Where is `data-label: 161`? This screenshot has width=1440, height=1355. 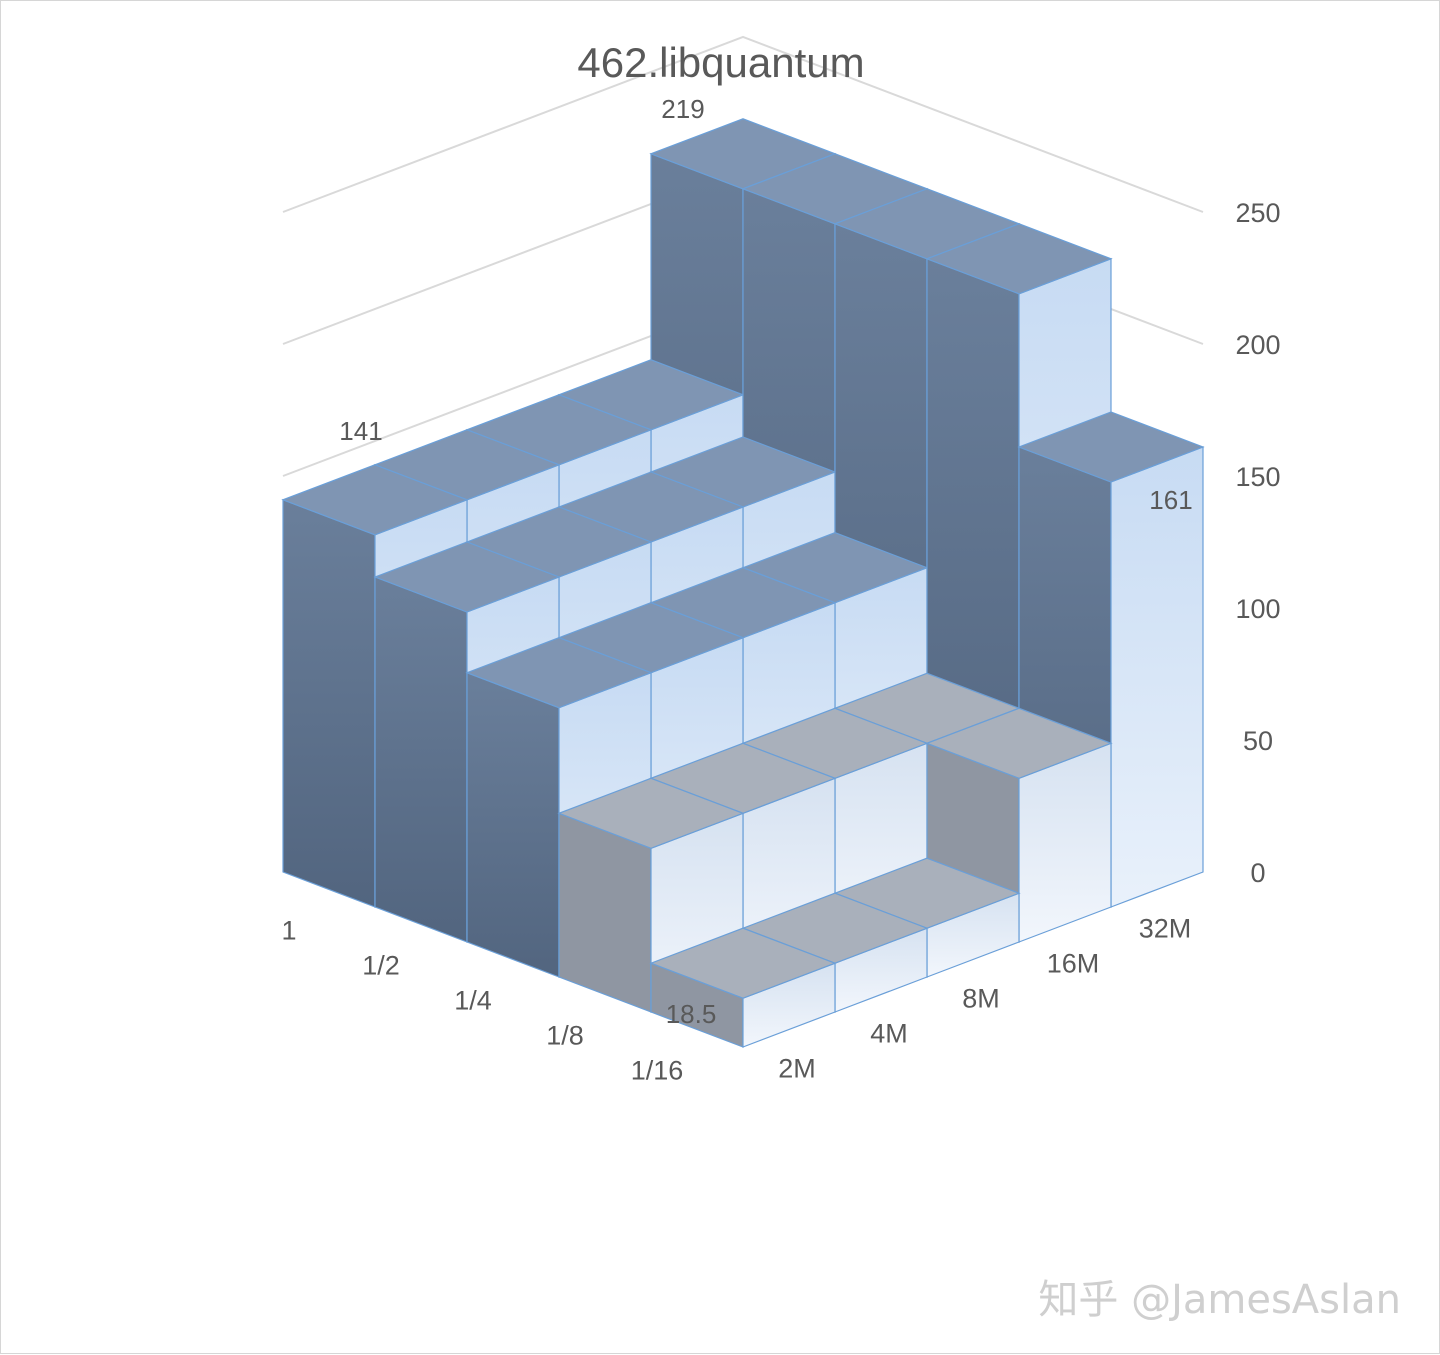 data-label: 161 is located at coordinates (1170, 500).